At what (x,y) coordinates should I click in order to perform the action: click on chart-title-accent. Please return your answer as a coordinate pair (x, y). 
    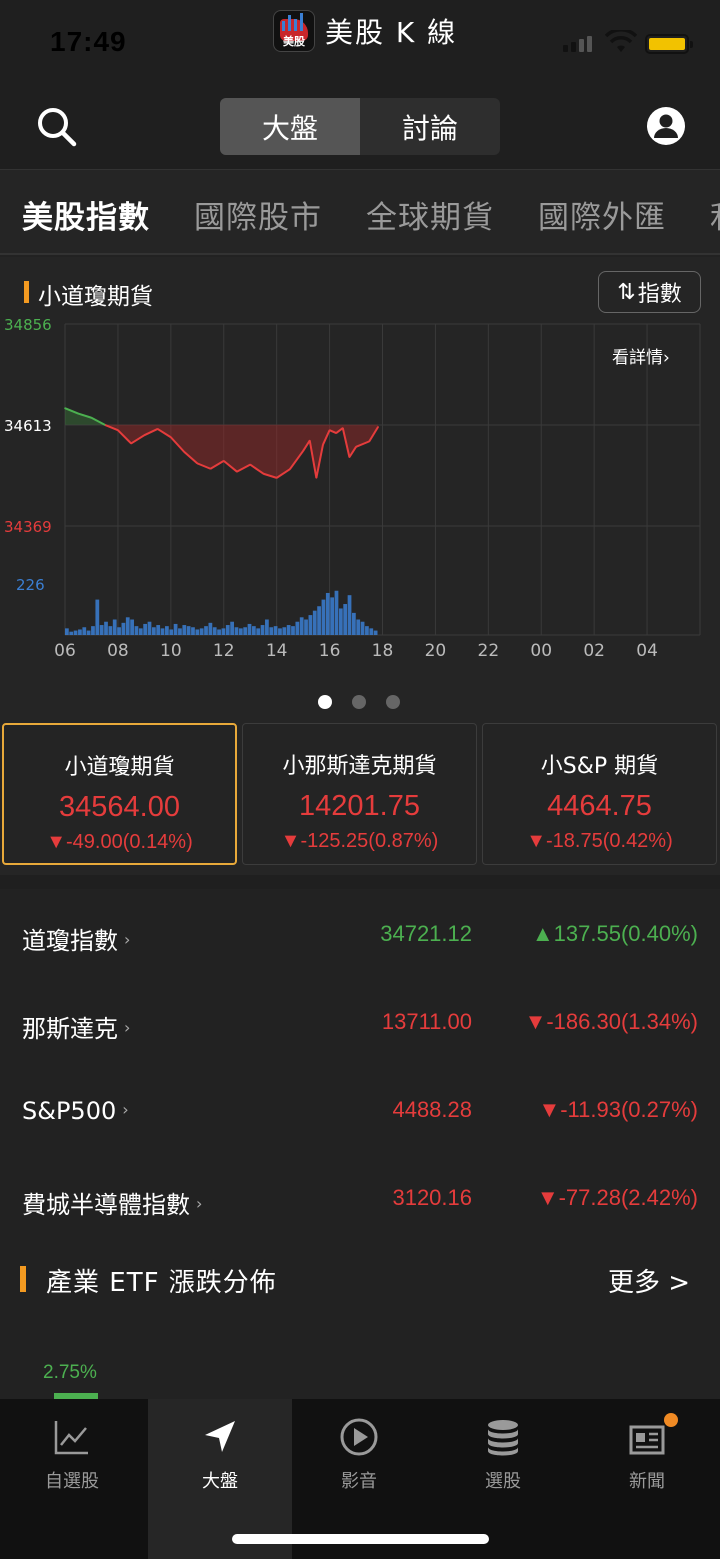
    Looking at the image, I should click on (26, 292).